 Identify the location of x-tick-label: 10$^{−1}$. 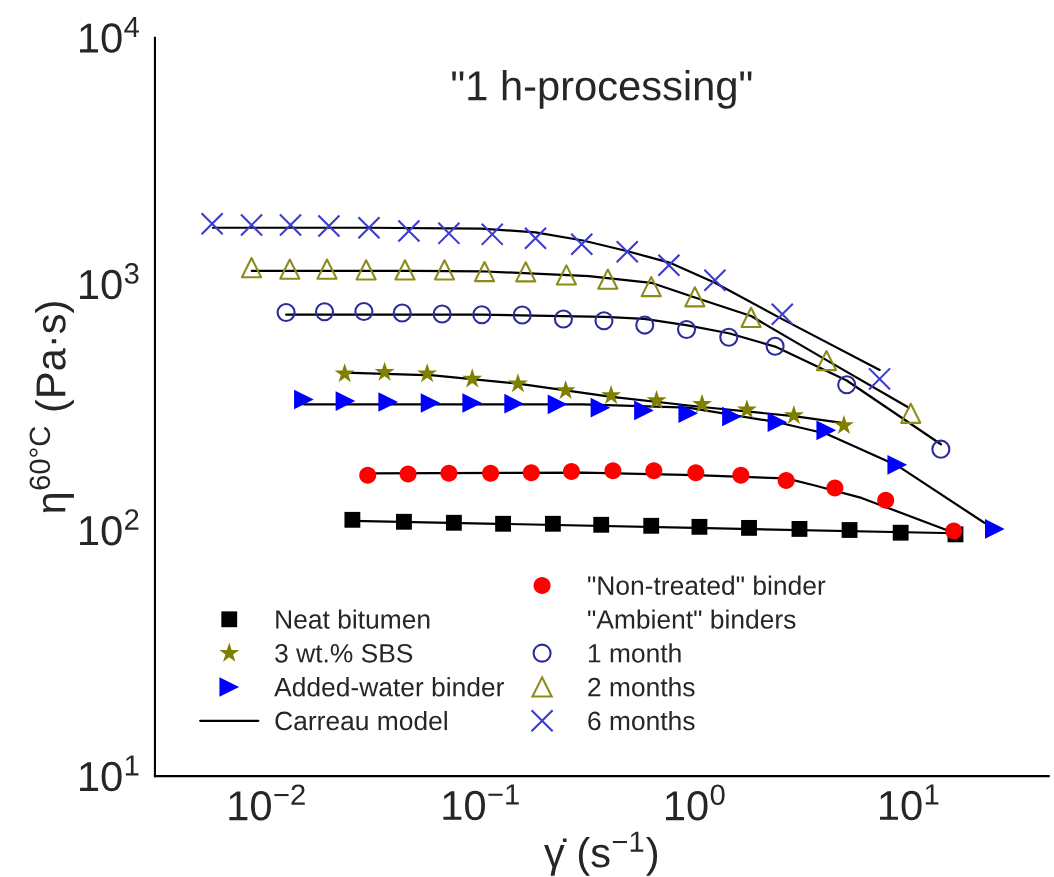
(481, 802).